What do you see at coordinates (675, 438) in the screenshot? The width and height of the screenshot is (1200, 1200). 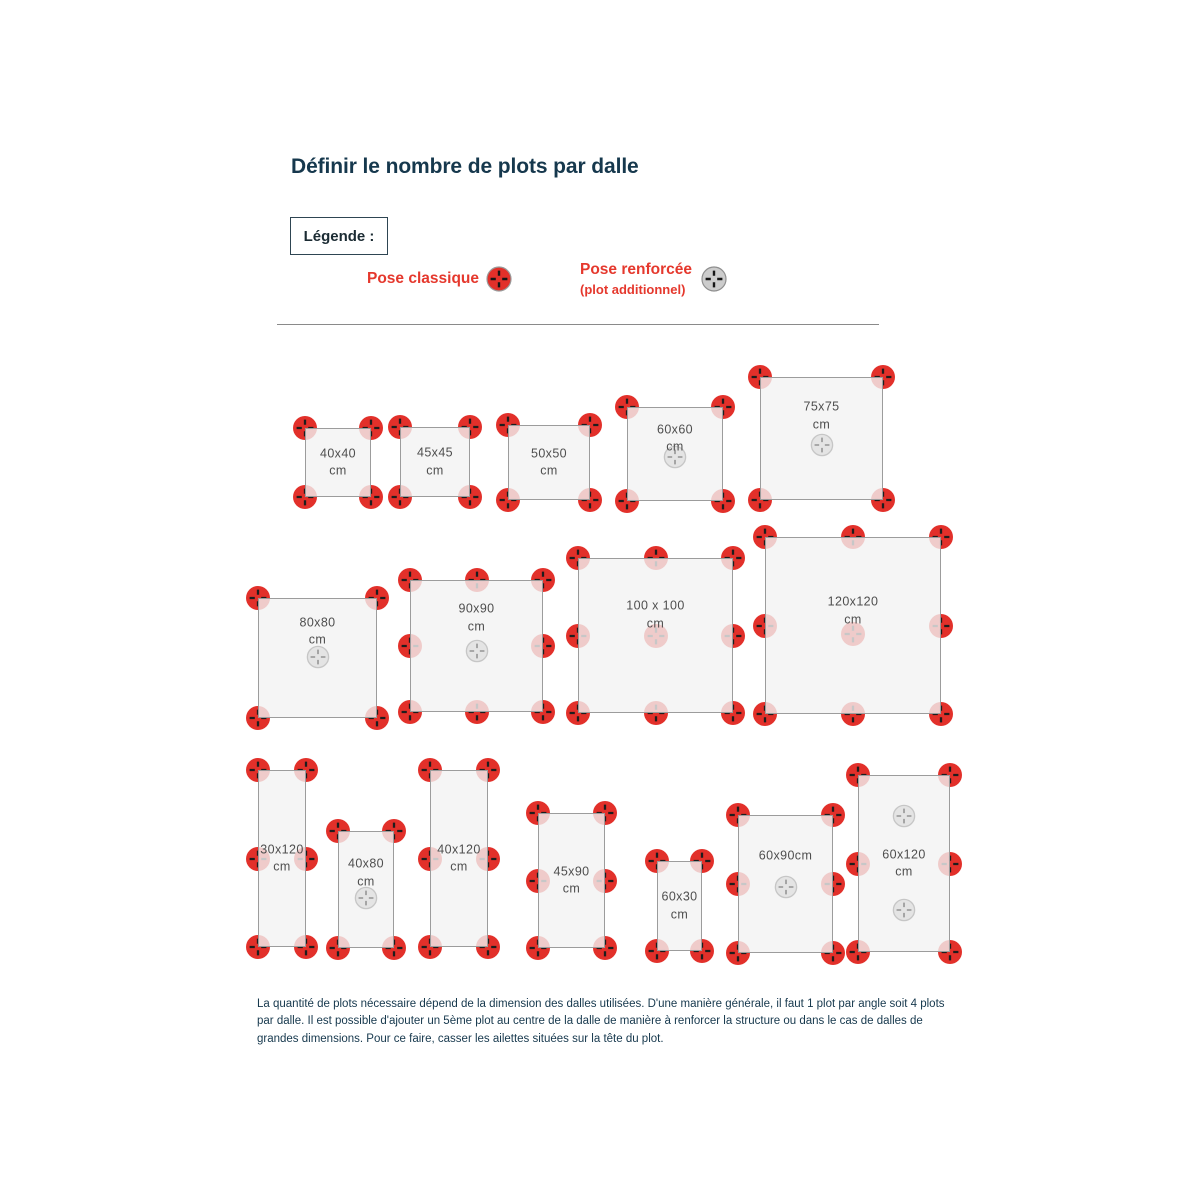 I see `tile-size-label: 60x60 cm` at bounding box center [675, 438].